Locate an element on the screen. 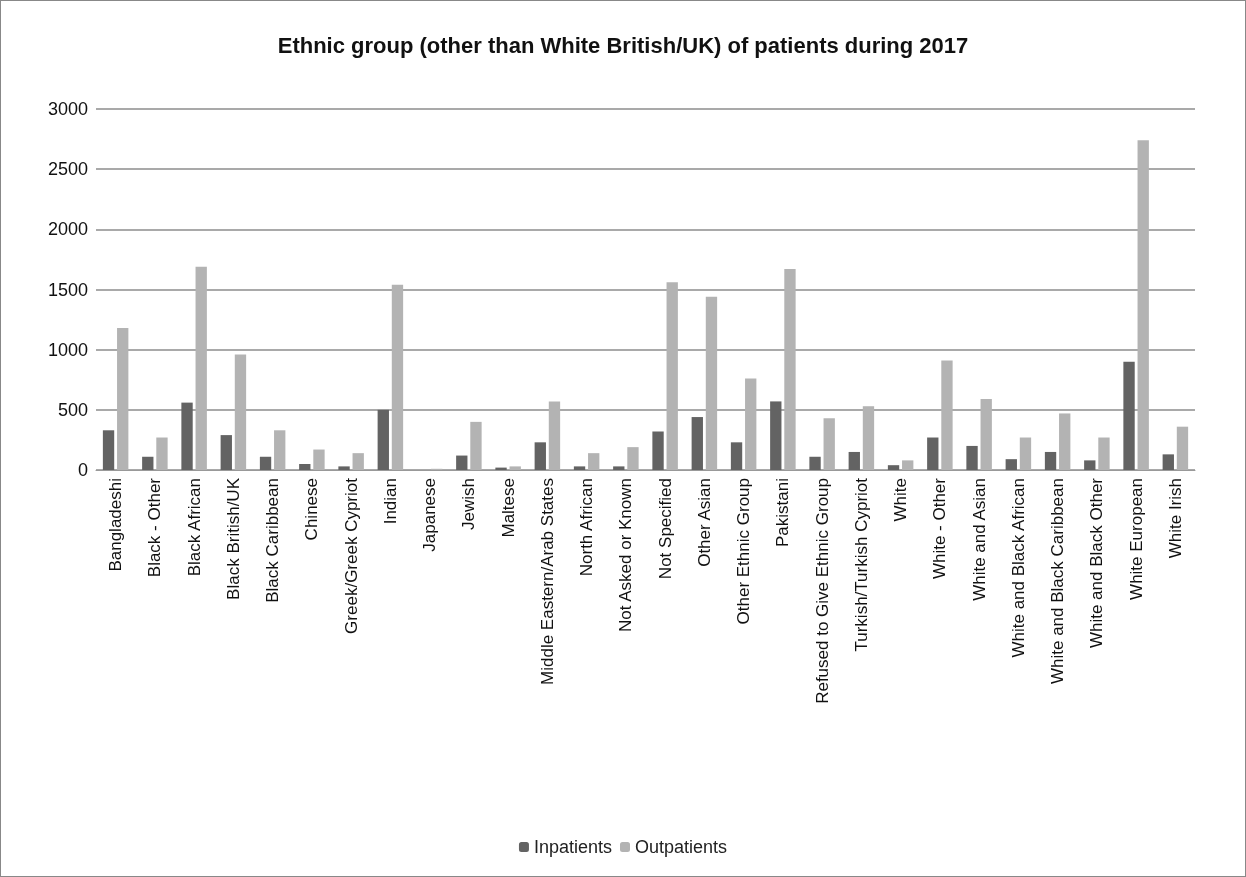  y-tick-label: 2000 is located at coordinates (67, 229).